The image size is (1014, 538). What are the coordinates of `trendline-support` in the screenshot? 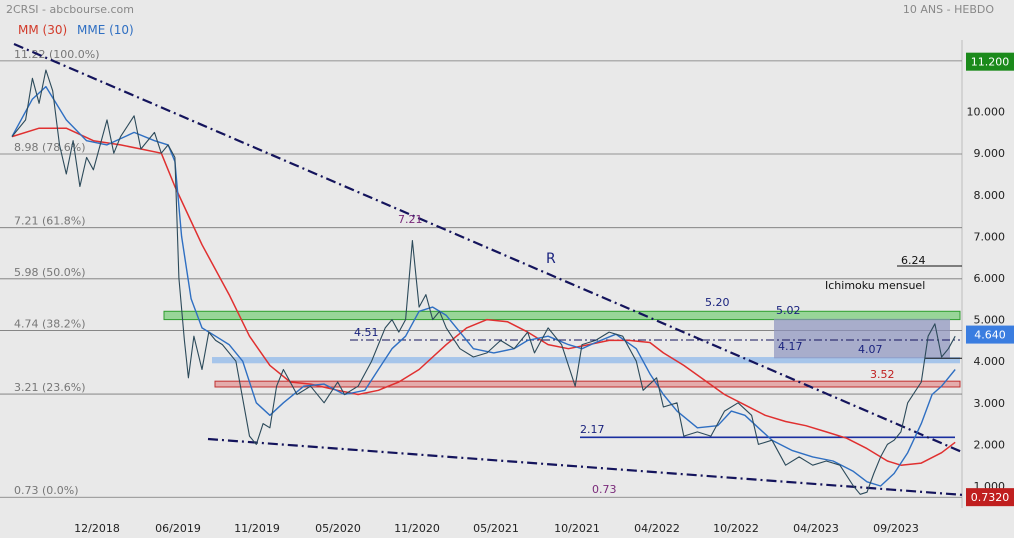 It's located at (586, 467).